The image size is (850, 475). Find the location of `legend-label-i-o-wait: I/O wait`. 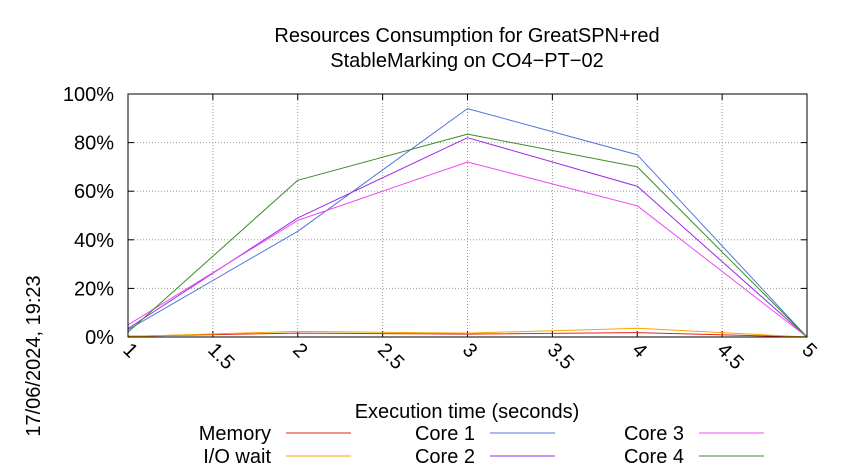

legend-label-i-o-wait: I/O wait is located at coordinates (237, 457).